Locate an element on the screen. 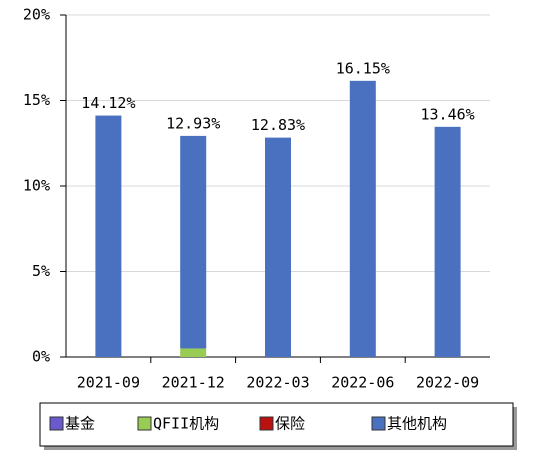  x-tick-label: 2021-09 is located at coordinates (108, 383).